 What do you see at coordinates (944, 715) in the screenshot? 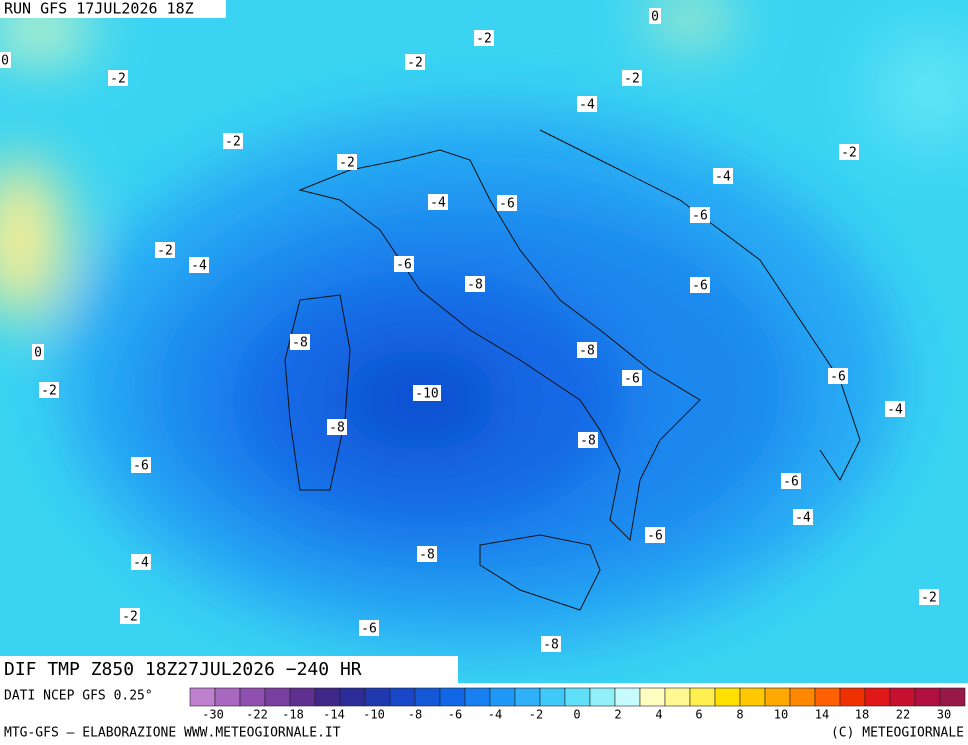
I see `colorbar-tick-label: 30` at bounding box center [944, 715].